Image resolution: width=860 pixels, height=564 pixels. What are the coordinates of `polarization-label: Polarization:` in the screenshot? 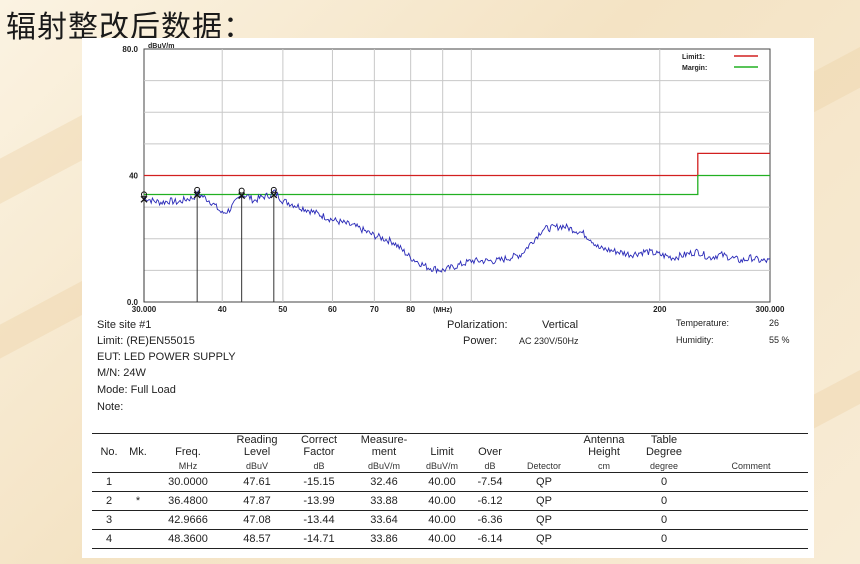 It's located at (477, 325).